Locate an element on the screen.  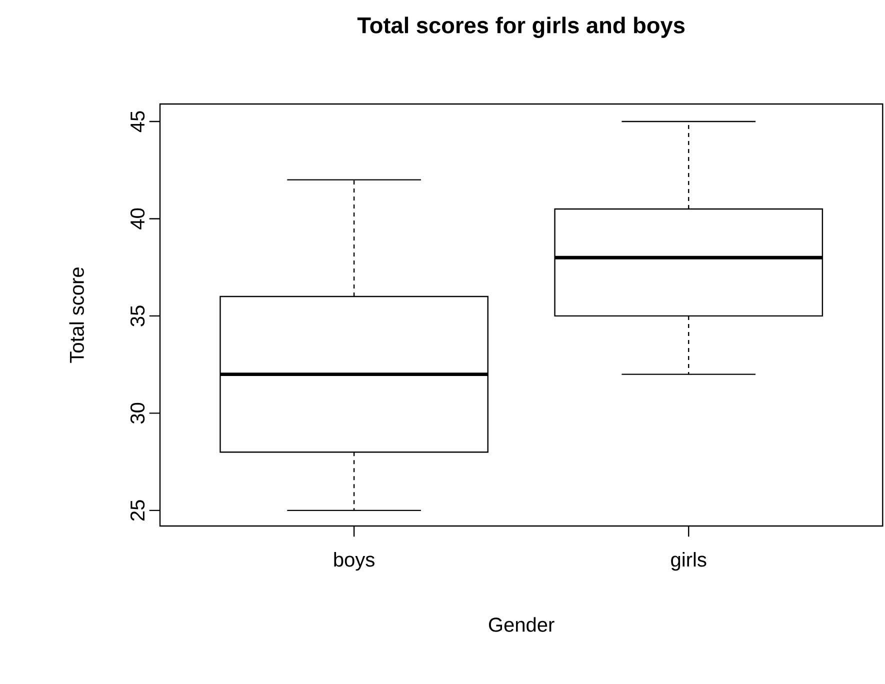
x-tick-label: girls is located at coordinates (688, 561).